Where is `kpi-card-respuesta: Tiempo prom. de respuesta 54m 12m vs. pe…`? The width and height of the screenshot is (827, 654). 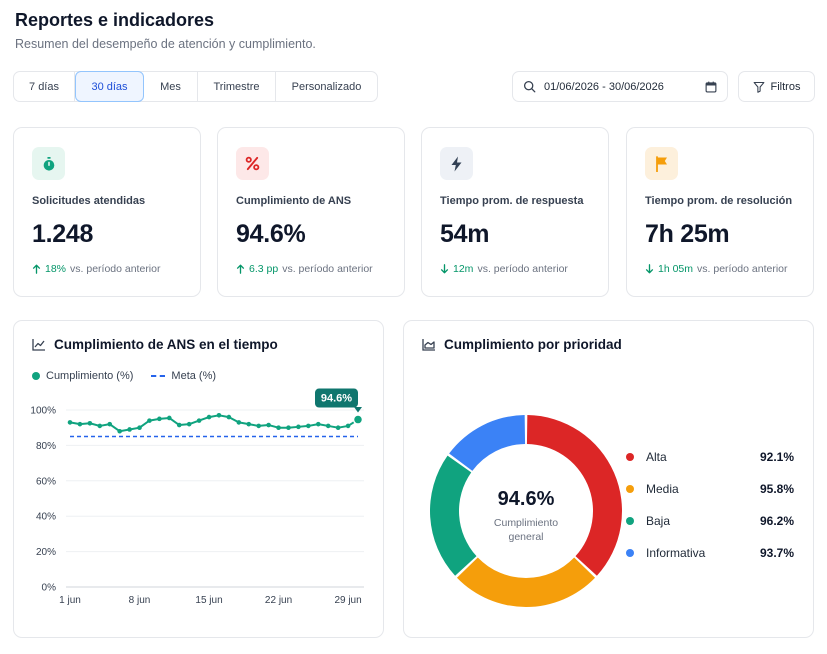 kpi-card-respuesta: Tiempo prom. de respuesta 54m 12m vs. pe… is located at coordinates (515, 212).